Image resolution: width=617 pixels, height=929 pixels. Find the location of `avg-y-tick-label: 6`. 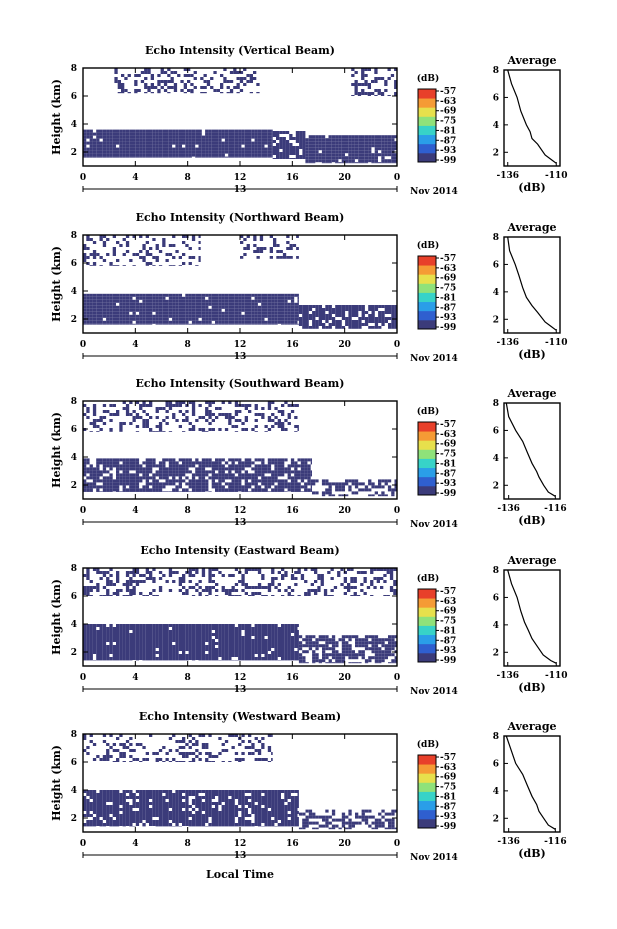

avg-y-tick-label: 6 is located at coordinates (496, 98).